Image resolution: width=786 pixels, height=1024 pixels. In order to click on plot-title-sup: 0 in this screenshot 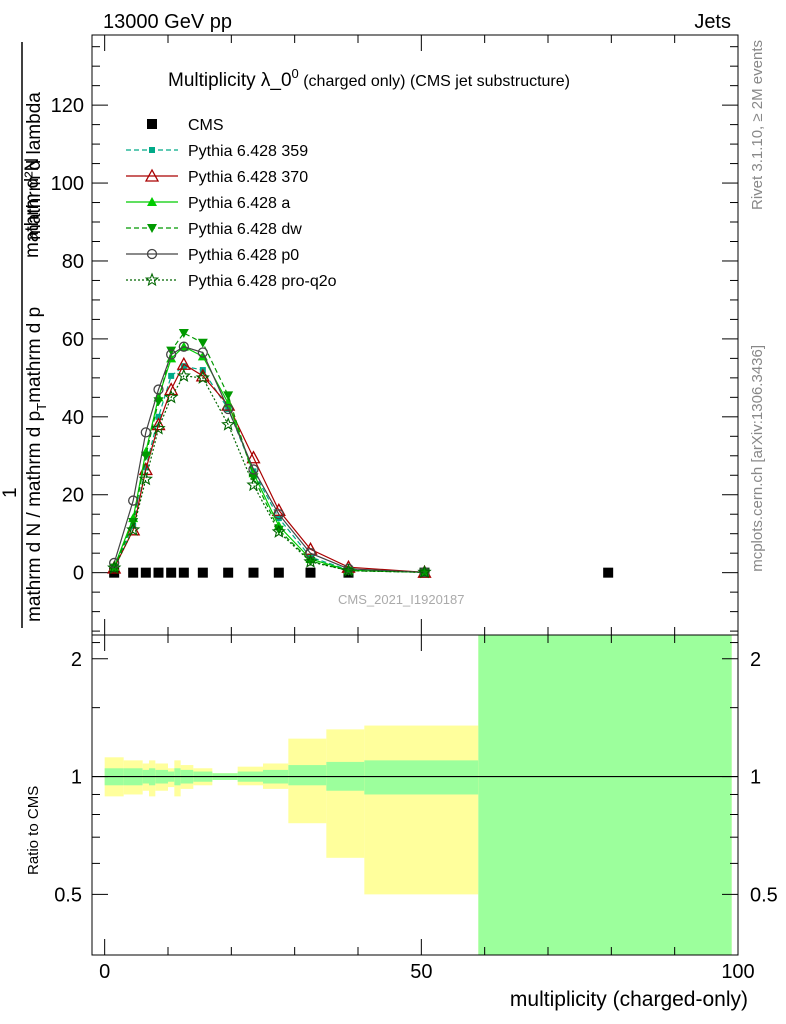, I will do `click(295, 73)`.